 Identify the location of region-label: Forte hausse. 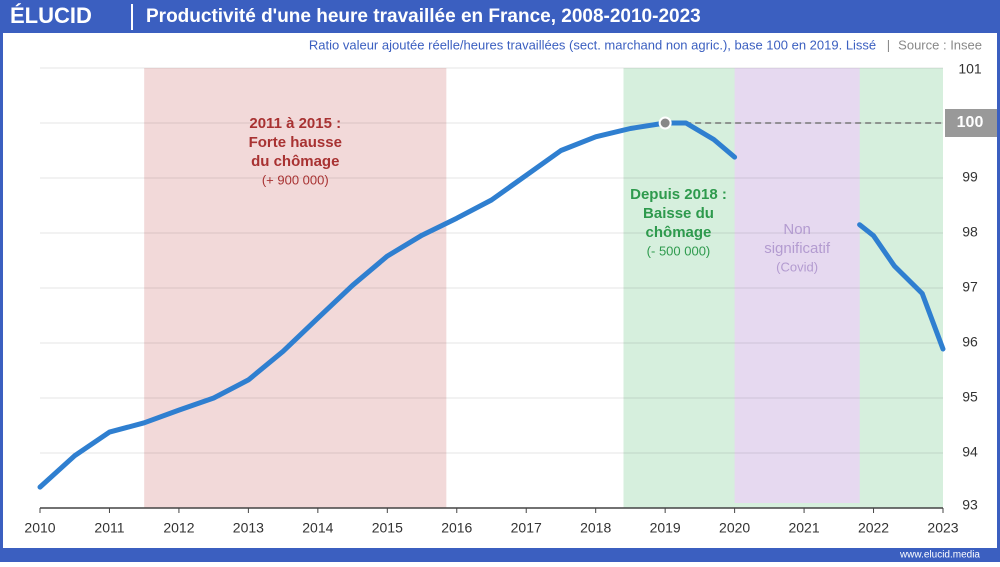
(295, 142).